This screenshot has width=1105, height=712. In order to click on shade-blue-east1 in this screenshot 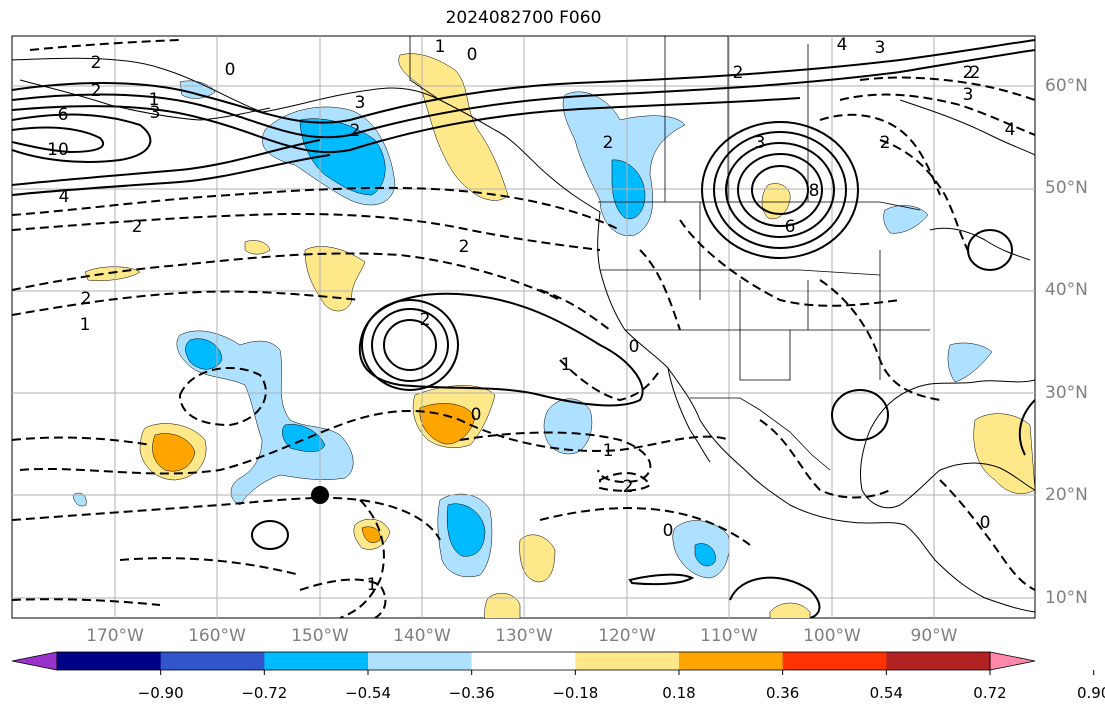, I will do `click(970, 362)`.